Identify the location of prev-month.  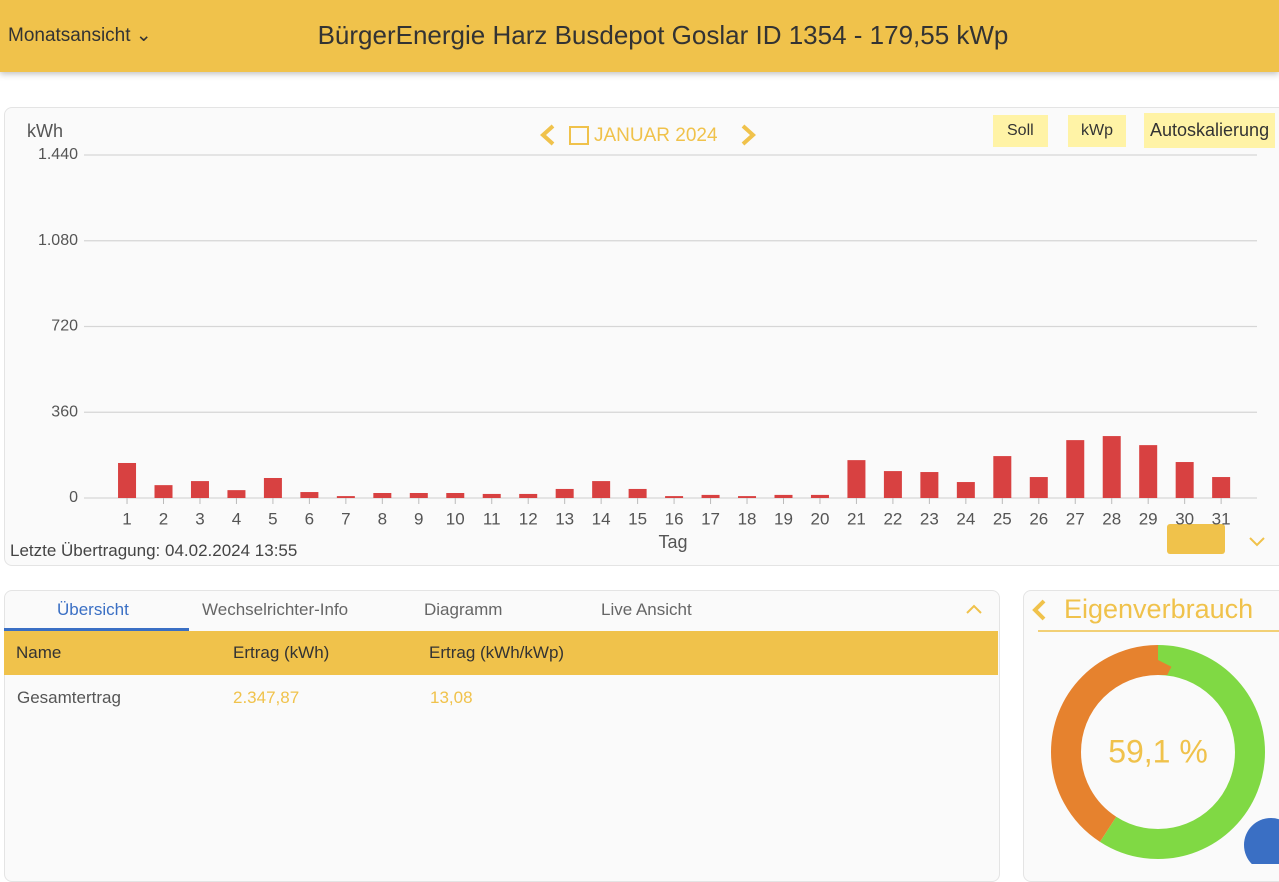
(547, 135).